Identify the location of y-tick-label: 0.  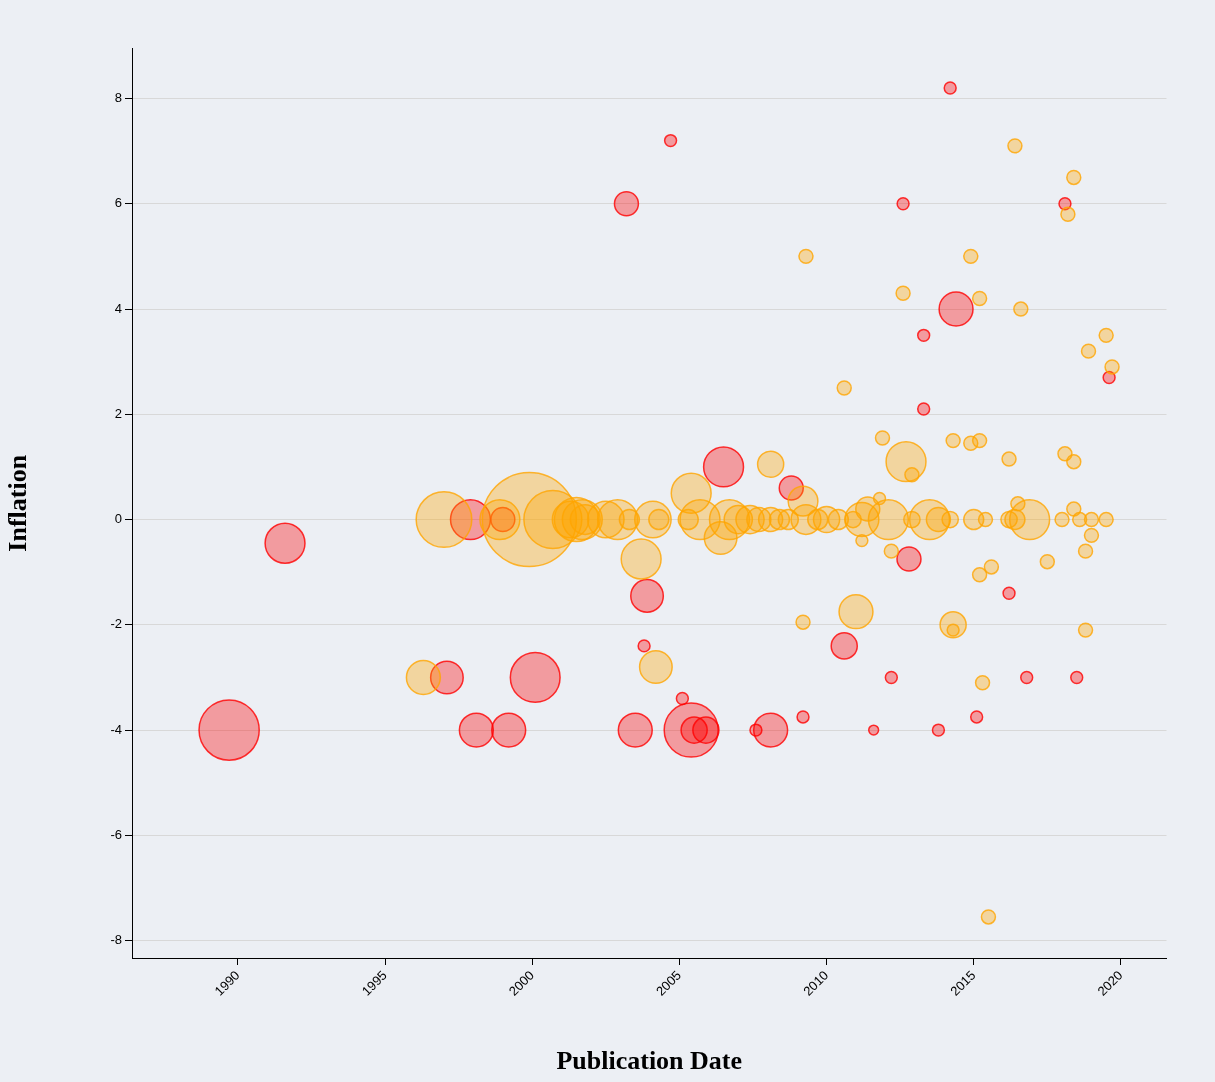
(118, 519).